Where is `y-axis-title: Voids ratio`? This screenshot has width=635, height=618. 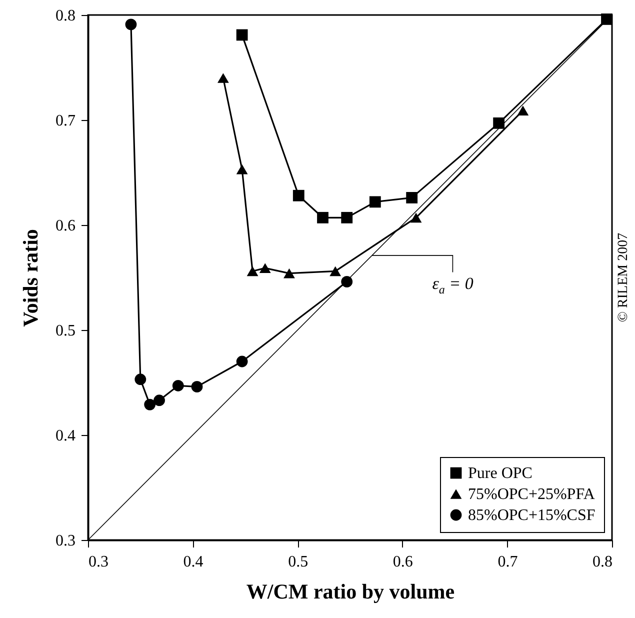 y-axis-title: Voids ratio is located at coordinates (30, 278).